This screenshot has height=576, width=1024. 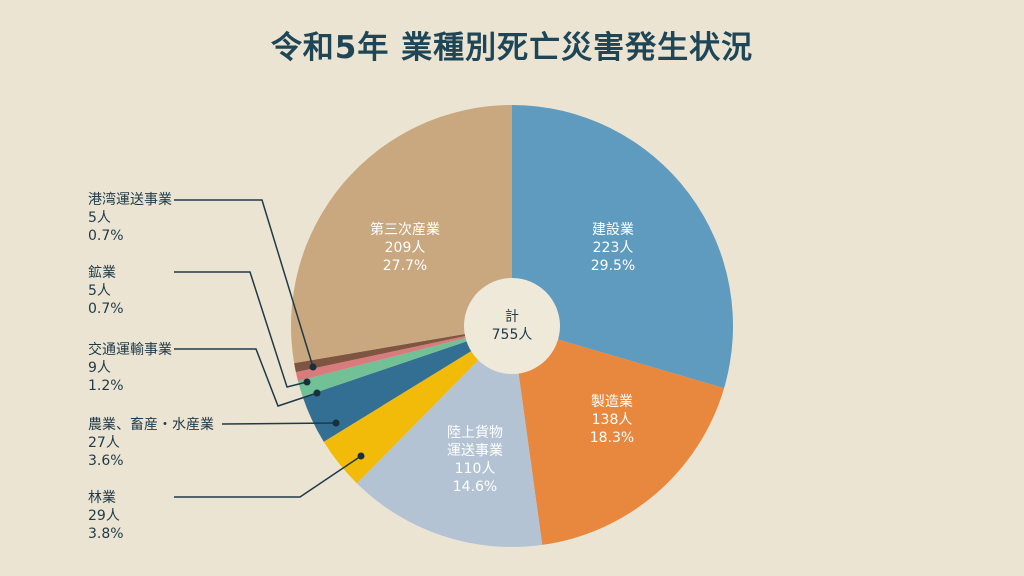 I want to click on slice-label-0: 建設業 223人 29.5%, so click(x=613, y=248).